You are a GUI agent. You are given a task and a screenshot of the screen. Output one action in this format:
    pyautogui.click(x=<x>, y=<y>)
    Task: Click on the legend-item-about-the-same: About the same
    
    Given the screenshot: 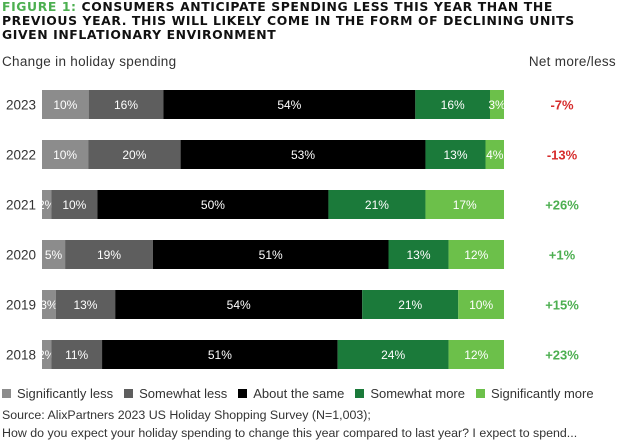 What is the action you would take?
    pyautogui.click(x=291, y=393)
    